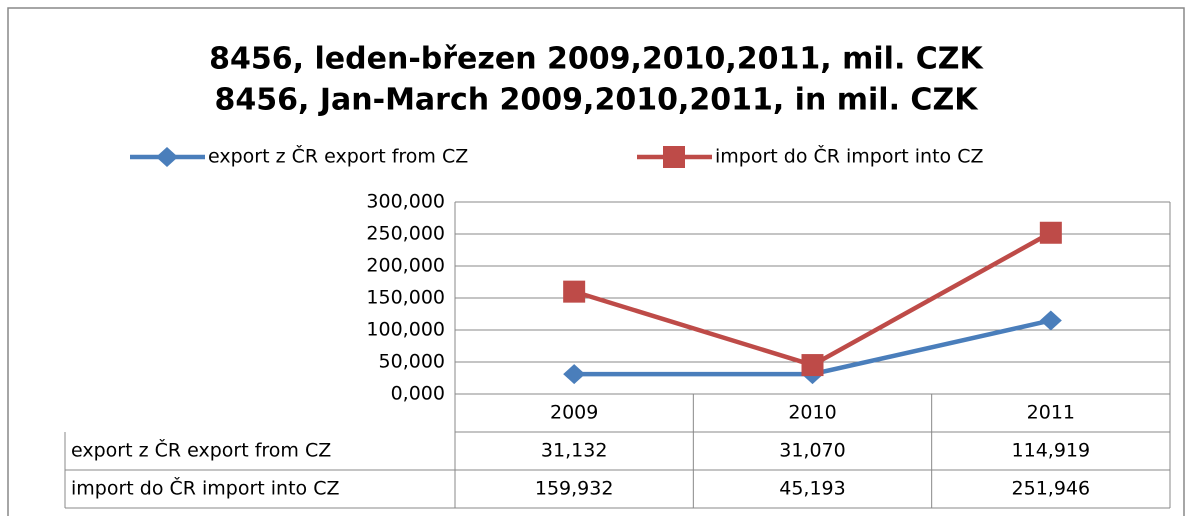  I want to click on y-tick-label: 200,000, so click(405, 266).